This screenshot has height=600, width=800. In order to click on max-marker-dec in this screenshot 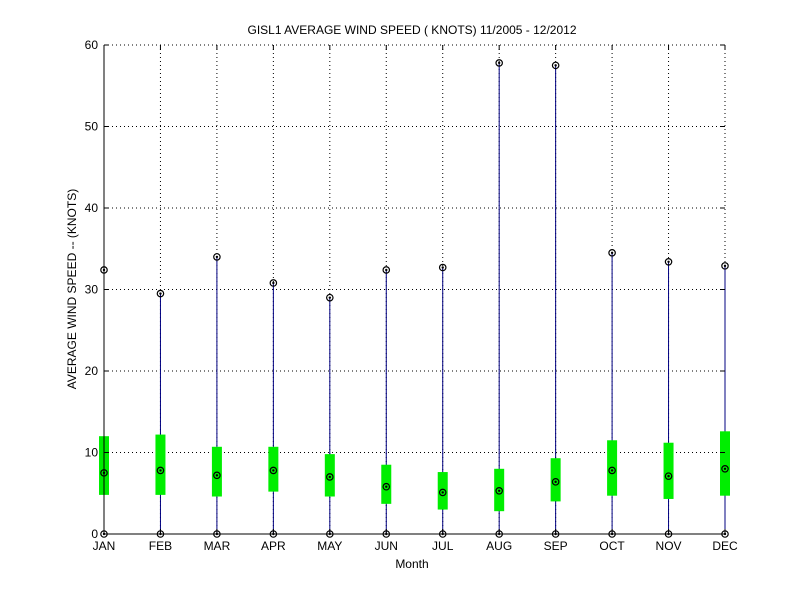, I will do `click(725, 266)`.